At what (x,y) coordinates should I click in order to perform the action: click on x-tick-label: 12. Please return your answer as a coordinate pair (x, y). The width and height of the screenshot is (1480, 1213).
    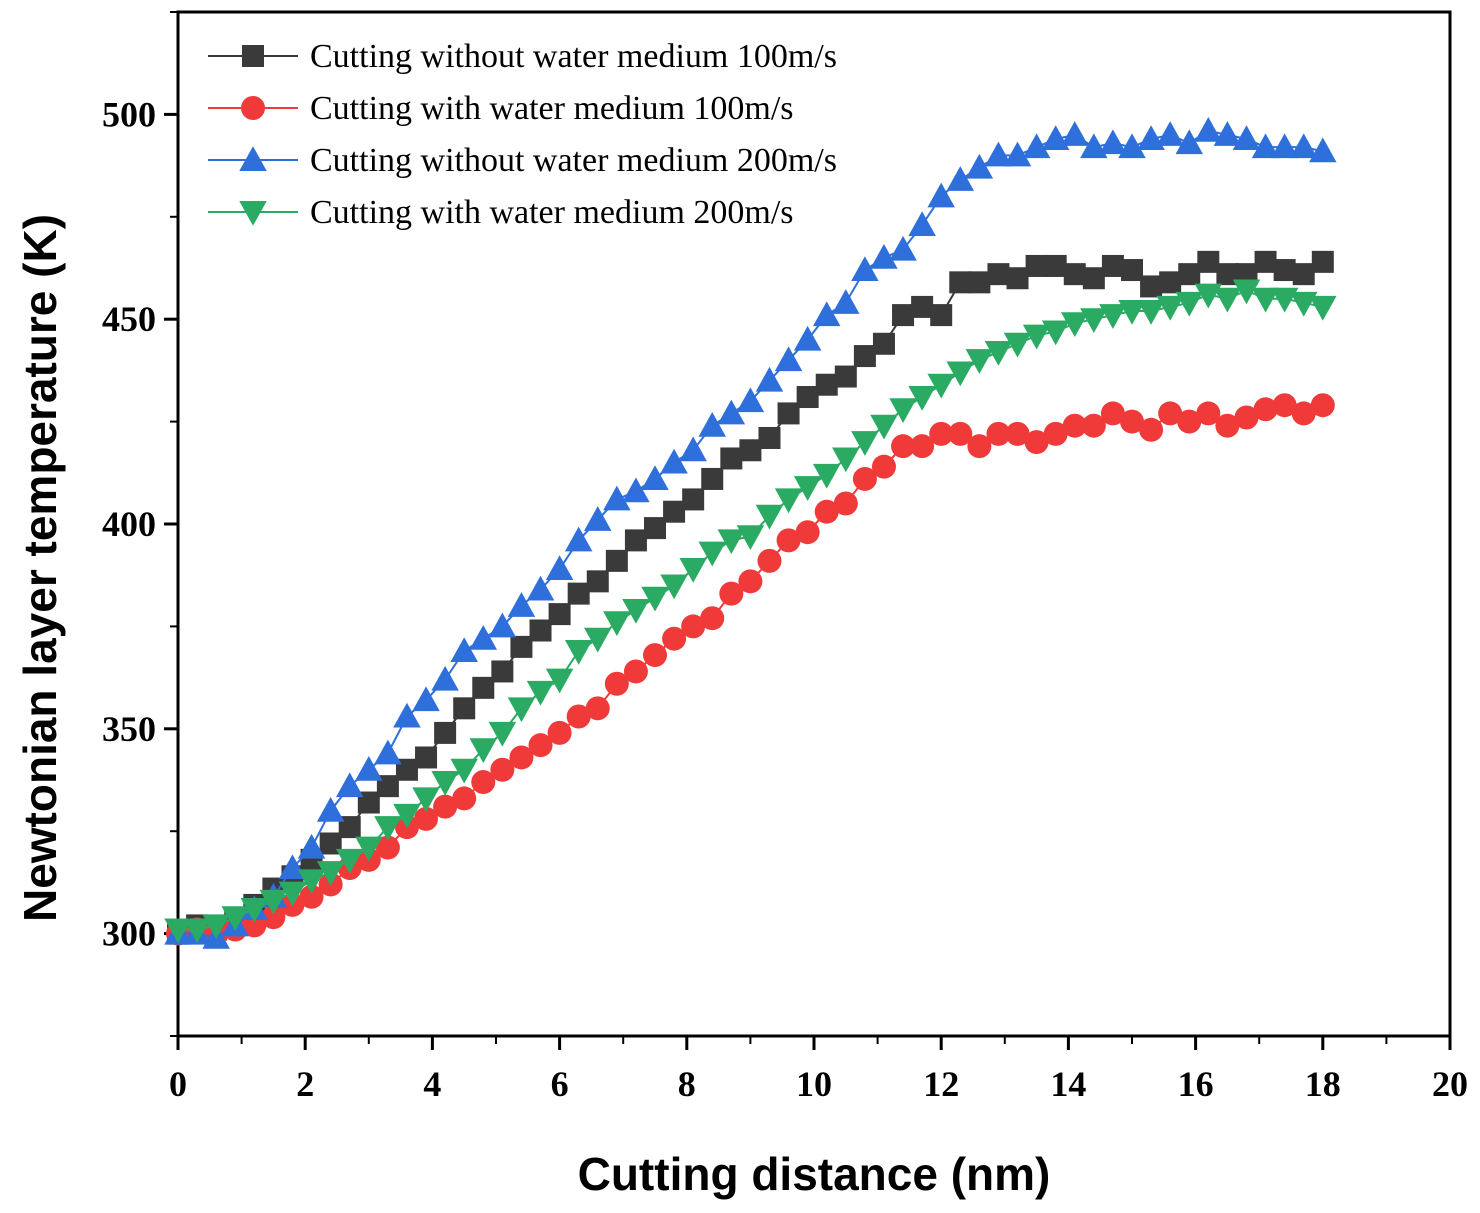
    Looking at the image, I should click on (941, 1084).